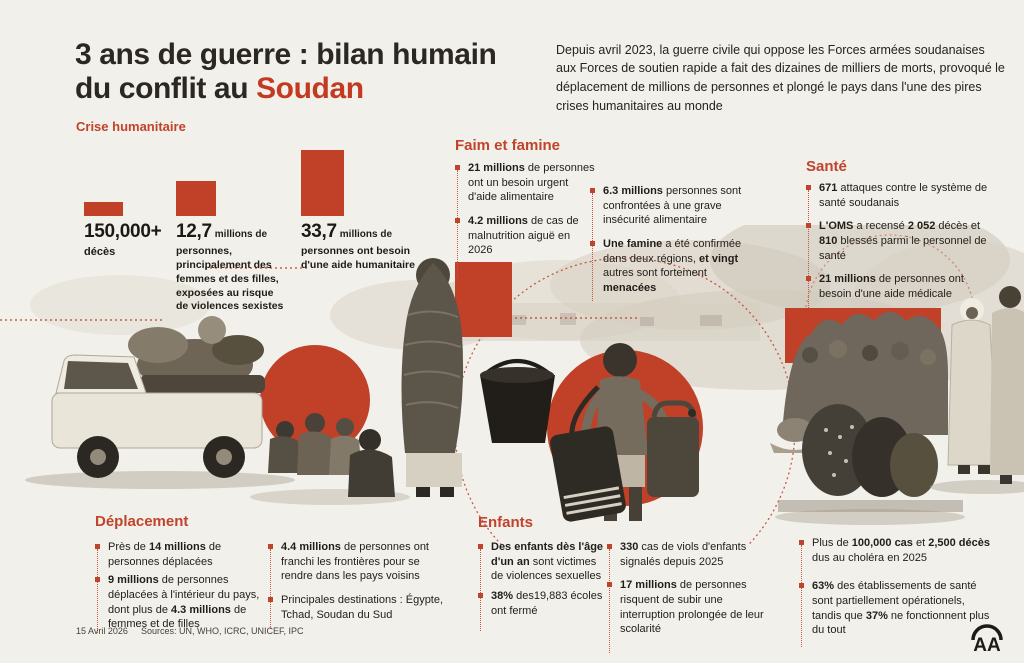 This screenshot has width=1024, height=663. I want to click on chart-title: Crise humanitaire, so click(131, 126).